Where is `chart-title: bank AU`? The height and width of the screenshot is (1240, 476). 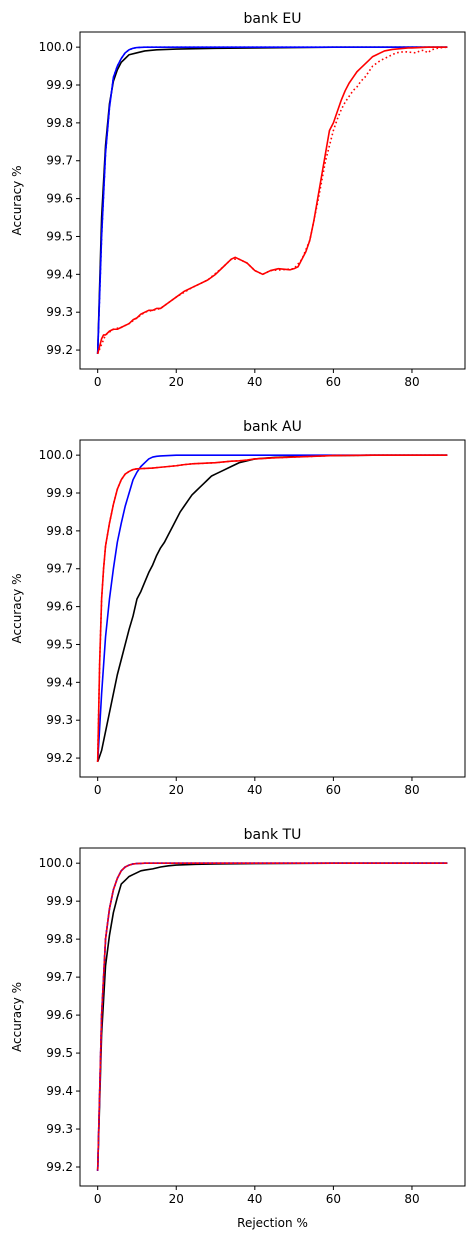
chart-title: bank AU is located at coordinates (272, 427).